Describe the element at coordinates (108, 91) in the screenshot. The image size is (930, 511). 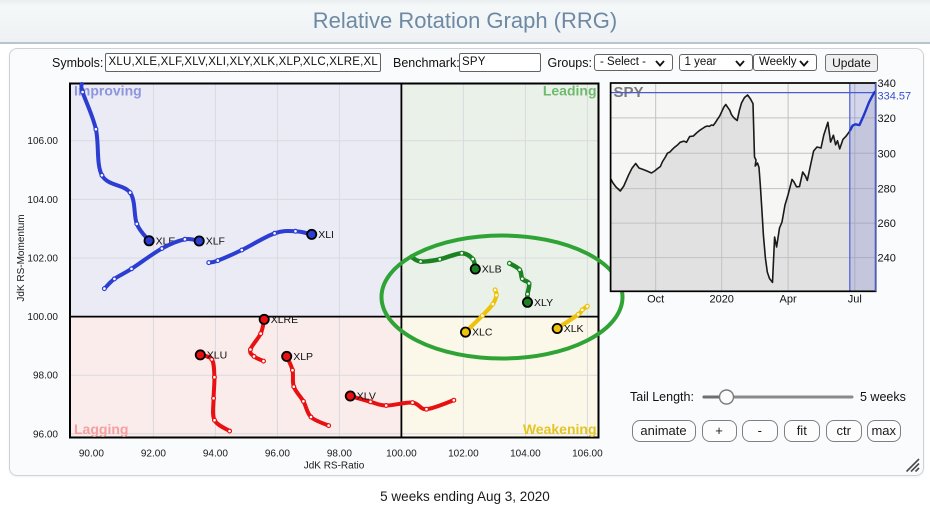
I see `svg-text: Improving` at that location.